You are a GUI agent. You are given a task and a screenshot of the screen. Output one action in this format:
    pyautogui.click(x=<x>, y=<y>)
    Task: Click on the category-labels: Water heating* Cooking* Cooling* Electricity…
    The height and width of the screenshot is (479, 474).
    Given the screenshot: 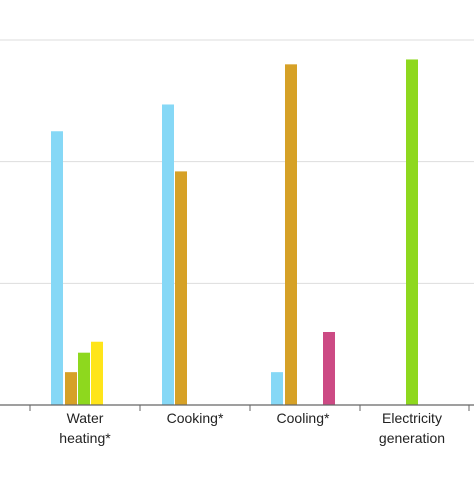 What is the action you would take?
    pyautogui.click(x=252, y=428)
    